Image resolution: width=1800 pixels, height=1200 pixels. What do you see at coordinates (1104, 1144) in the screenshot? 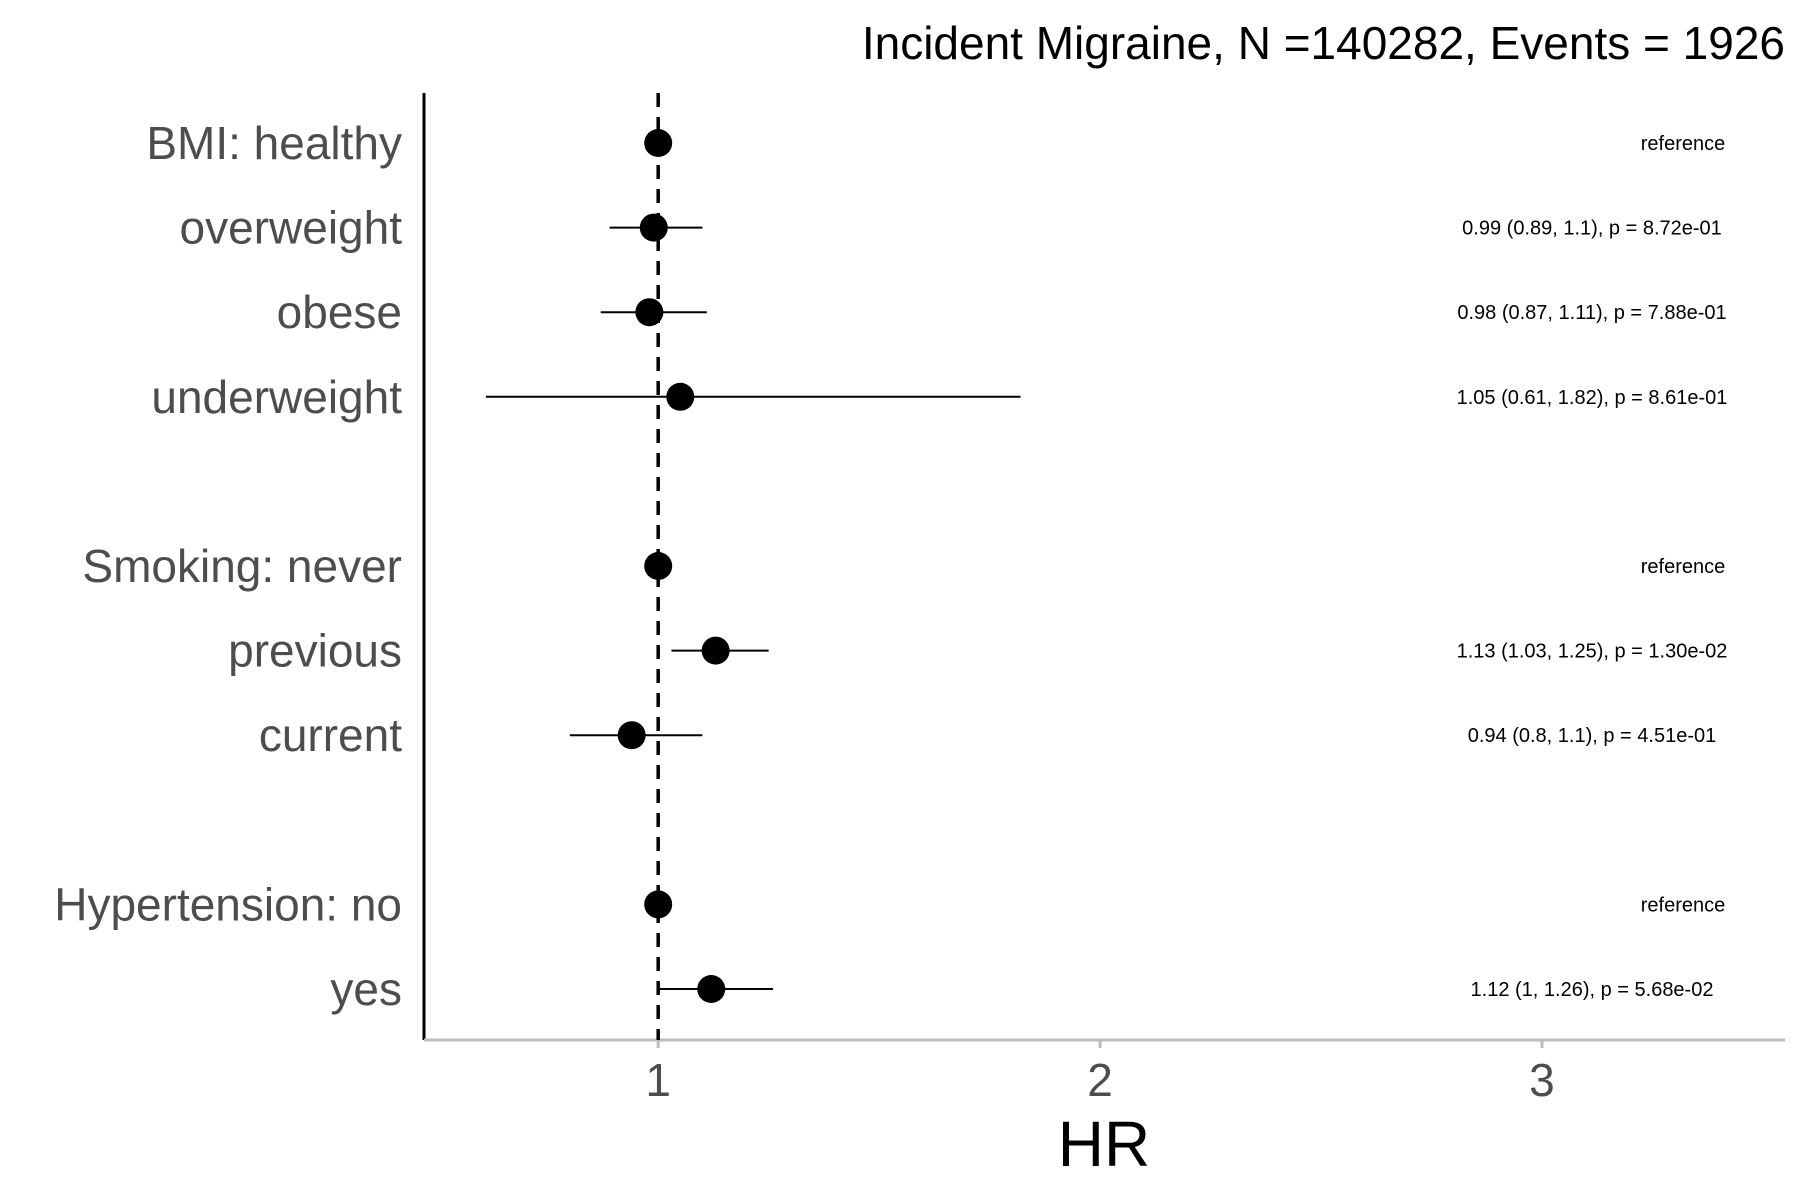
I see `x-axis-title: HR` at bounding box center [1104, 1144].